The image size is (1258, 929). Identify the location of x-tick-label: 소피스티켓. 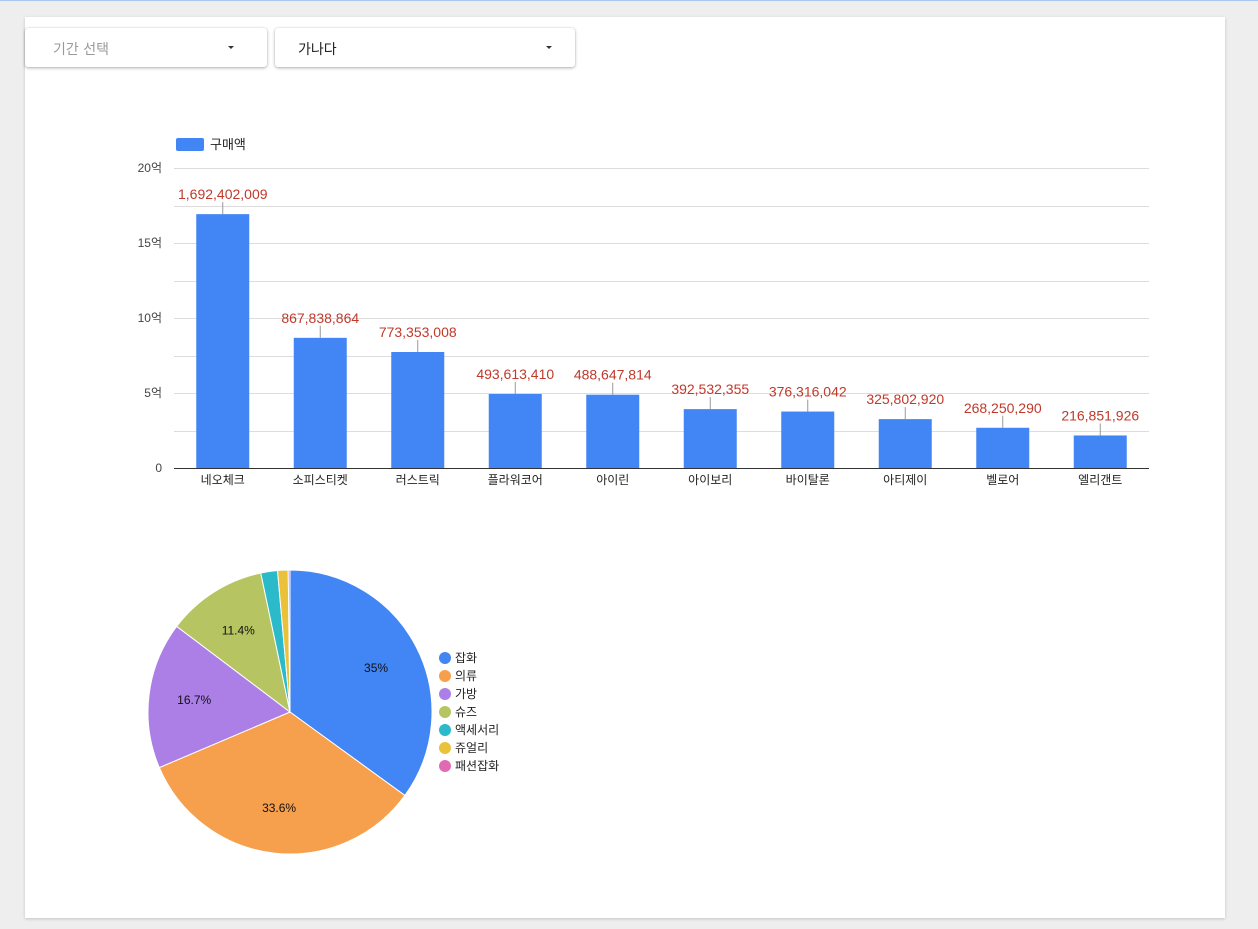
(320, 480).